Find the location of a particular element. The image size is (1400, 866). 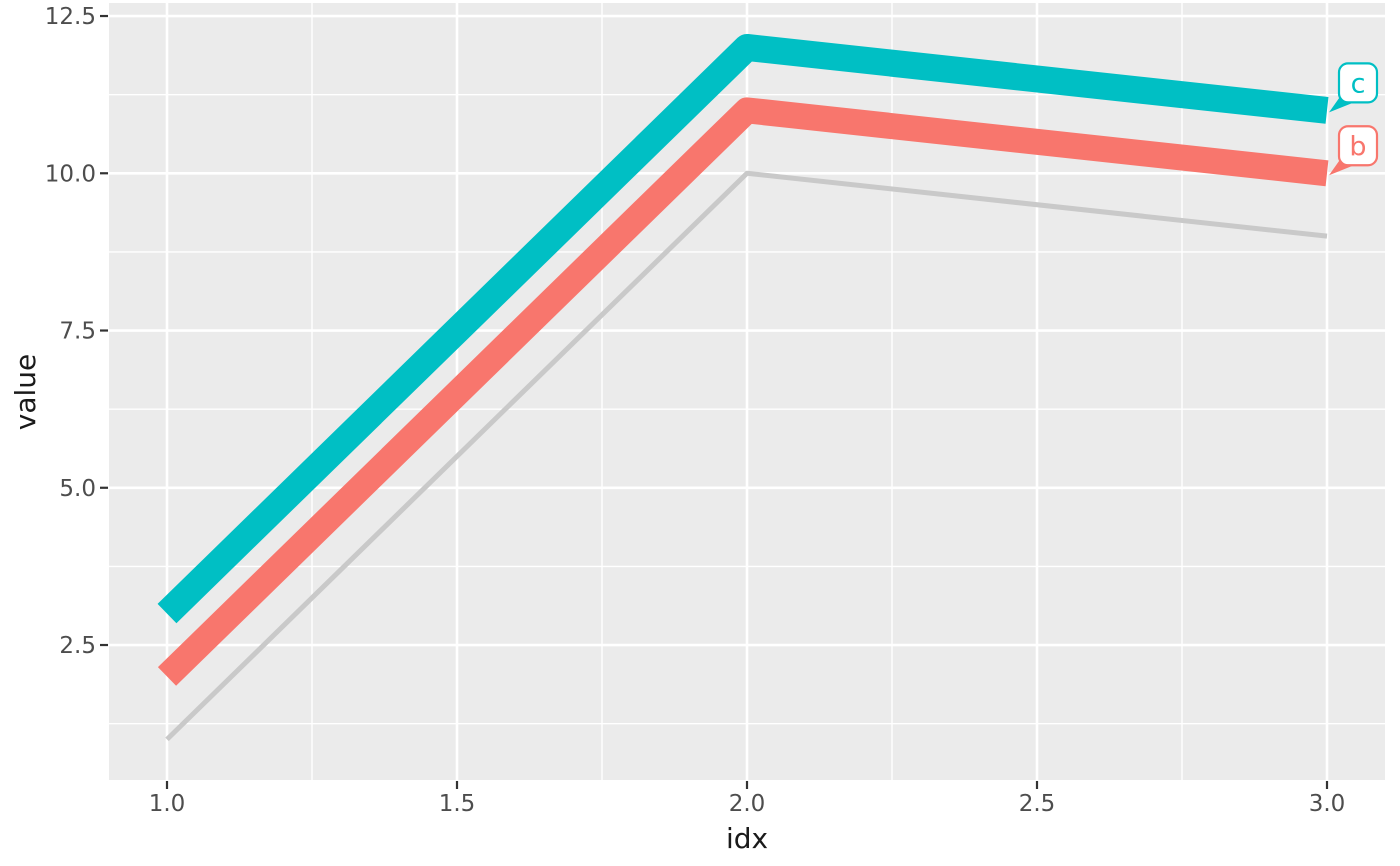

series-label-text: c is located at coordinates (1358, 83).